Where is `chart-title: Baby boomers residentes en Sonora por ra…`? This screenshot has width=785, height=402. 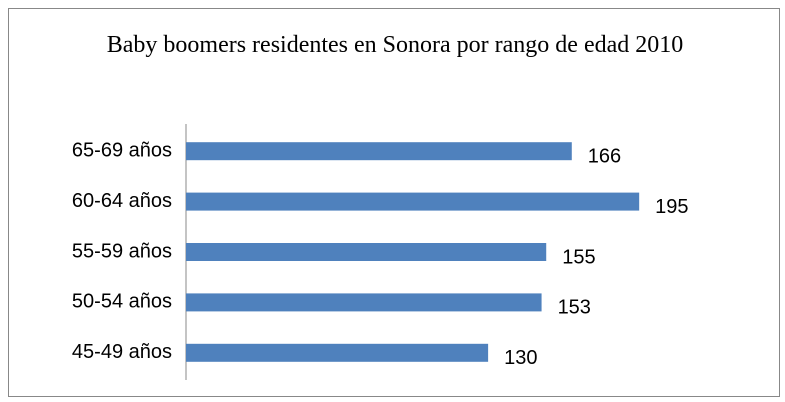
chart-title: Baby boomers residentes en Sonora por ra… is located at coordinates (395, 45).